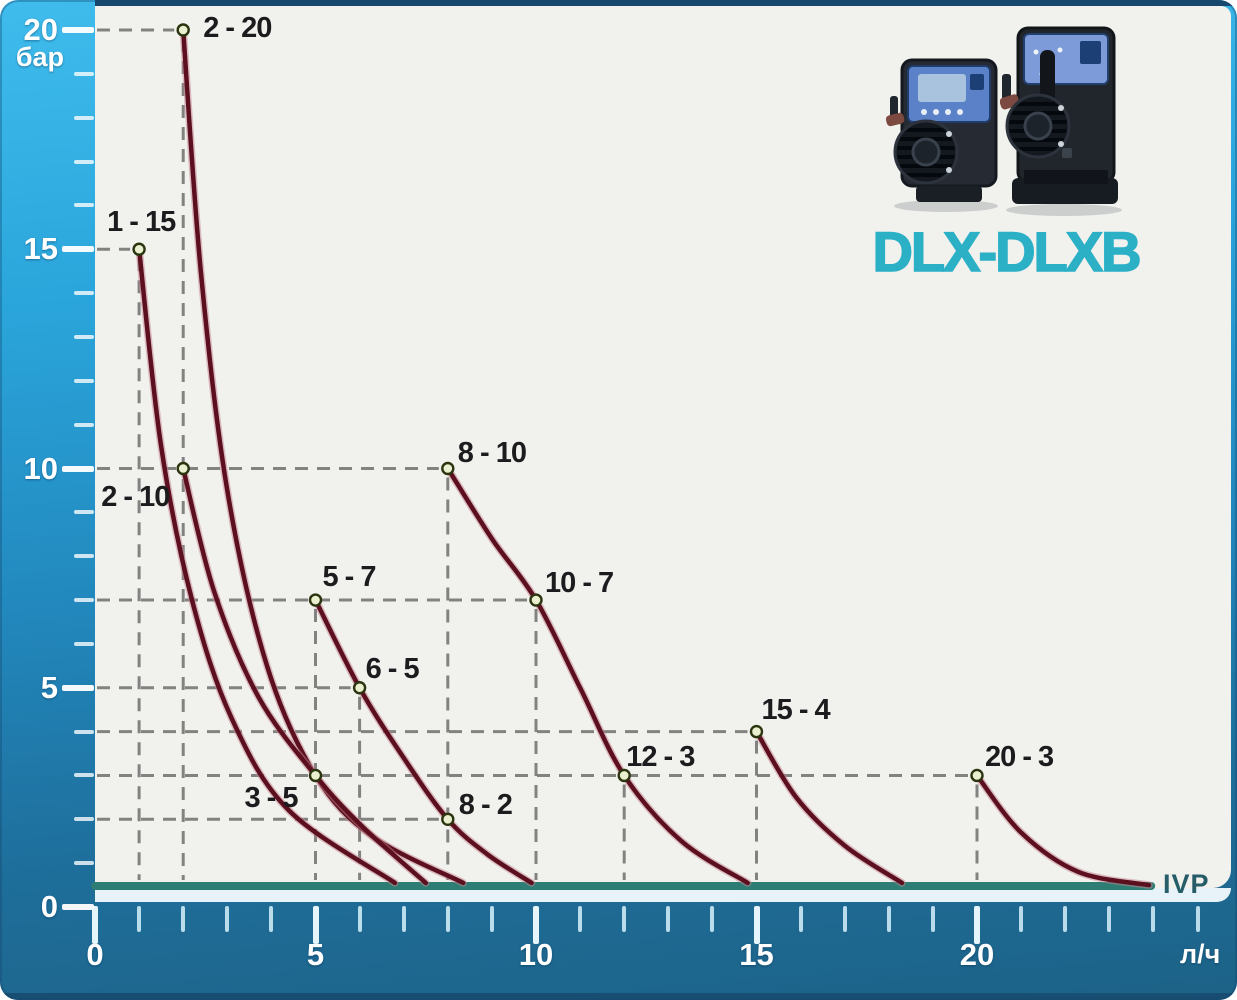  I want to click on card-bottom-edge, so click(618, 996).